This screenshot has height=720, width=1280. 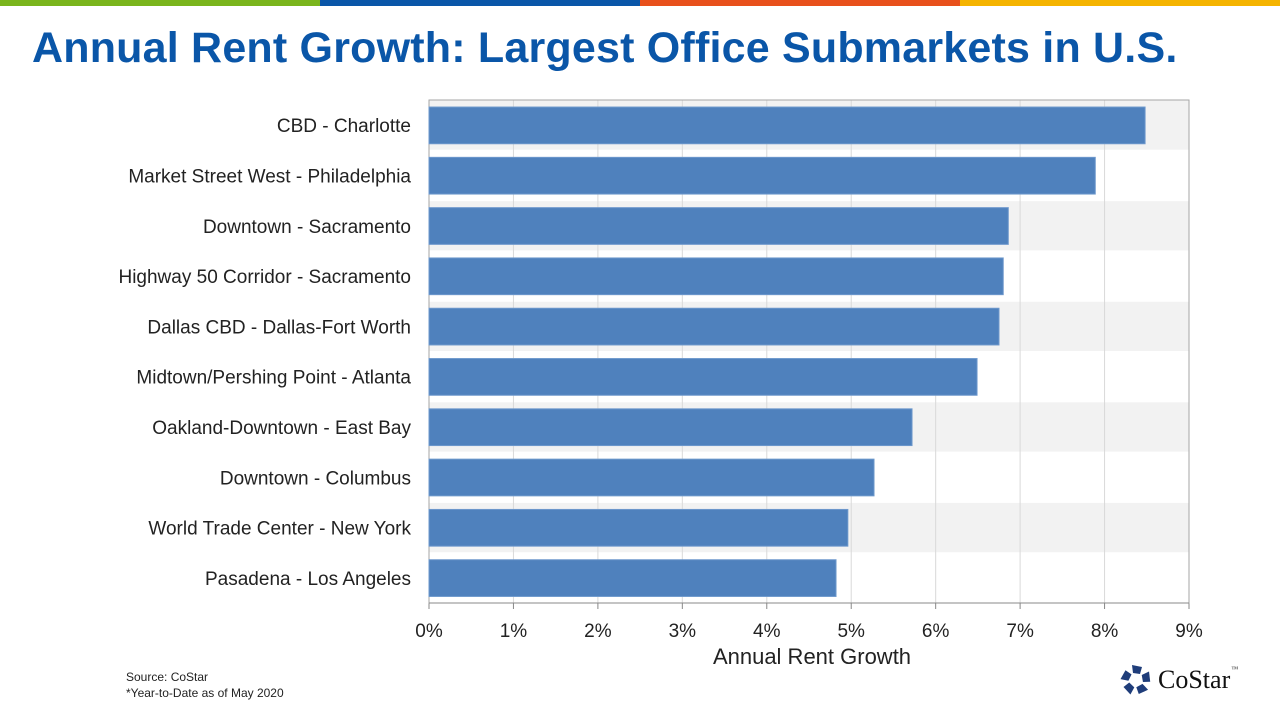 What do you see at coordinates (1020, 631) in the screenshot?
I see `x-tick-label: 7%` at bounding box center [1020, 631].